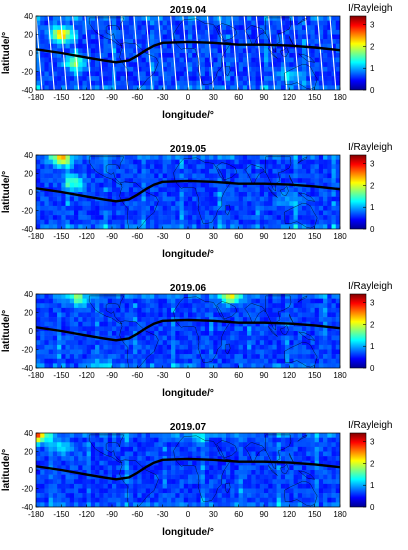 The height and width of the screenshot is (550, 408). Describe the element at coordinates (315, 375) in the screenshot. I see `x-tick-label: 150` at that location.